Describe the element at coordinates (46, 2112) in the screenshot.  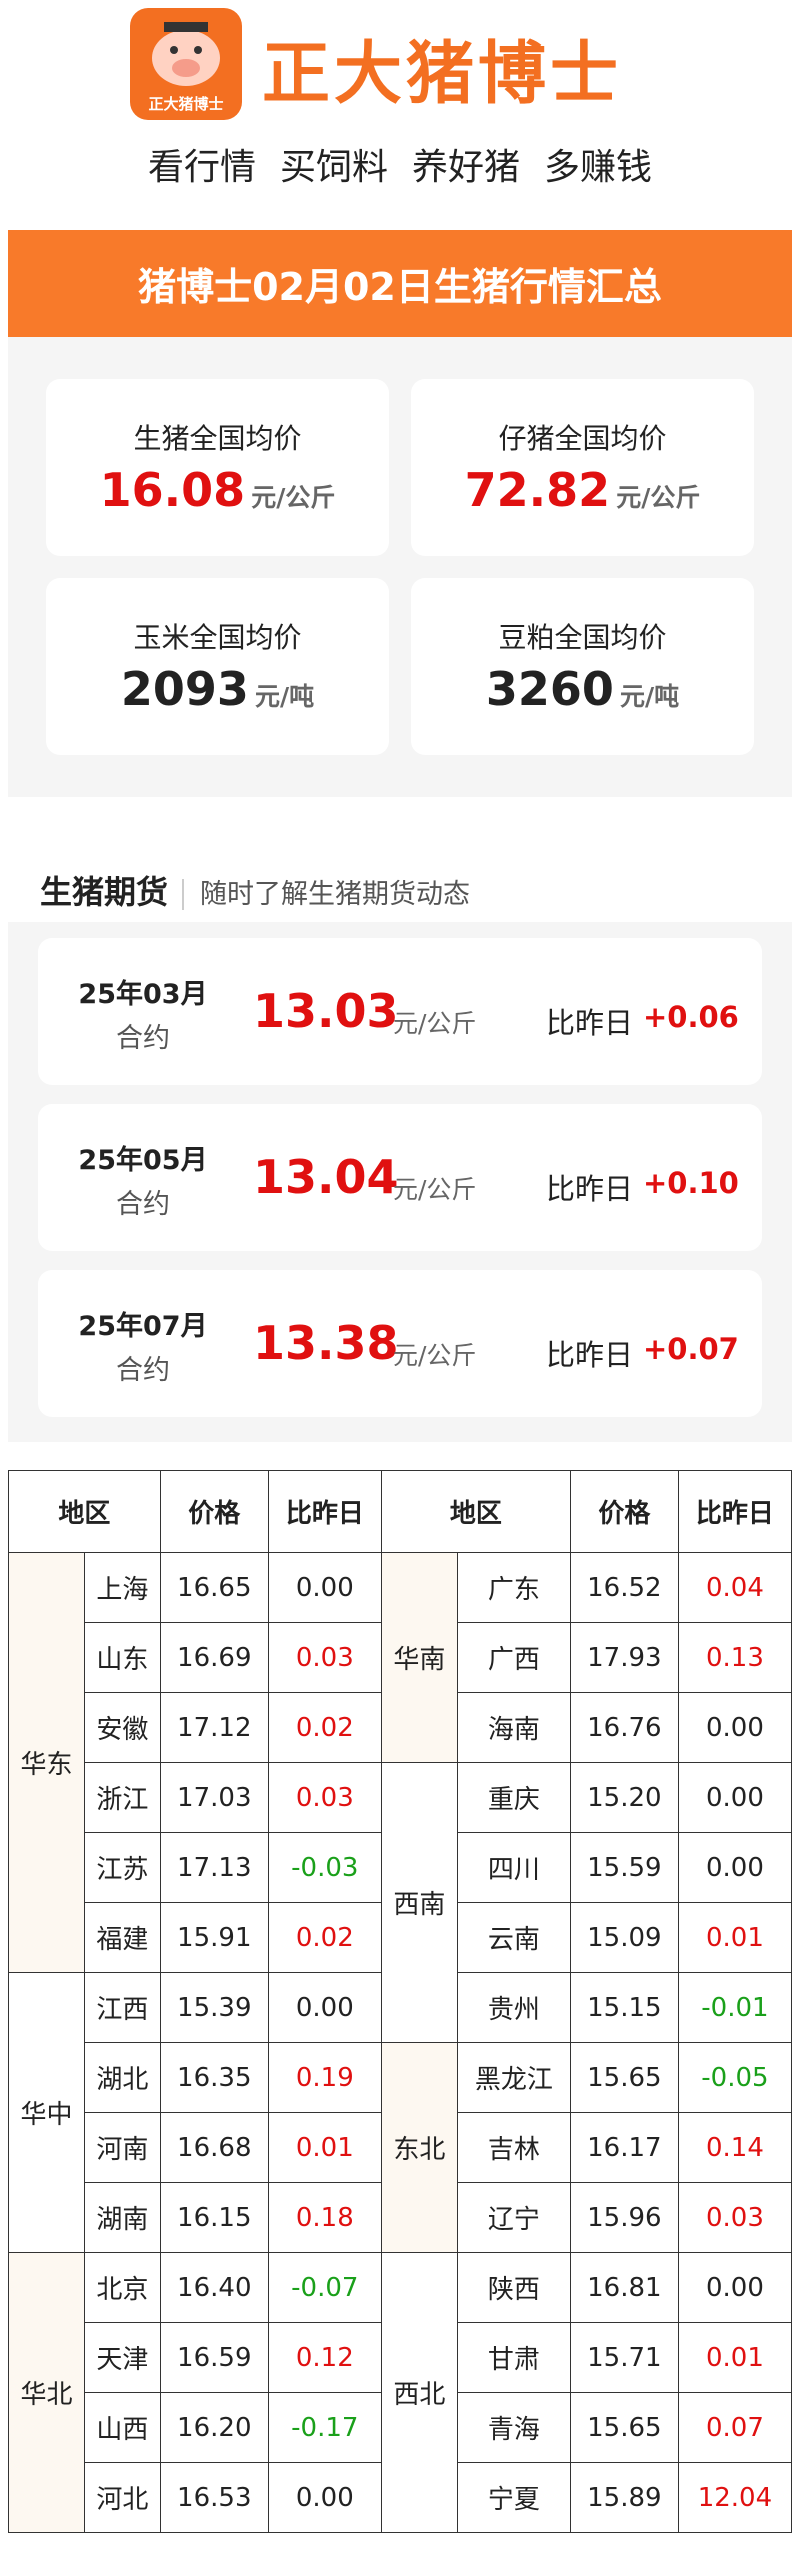
I see `region-cell: 华中` at that location.